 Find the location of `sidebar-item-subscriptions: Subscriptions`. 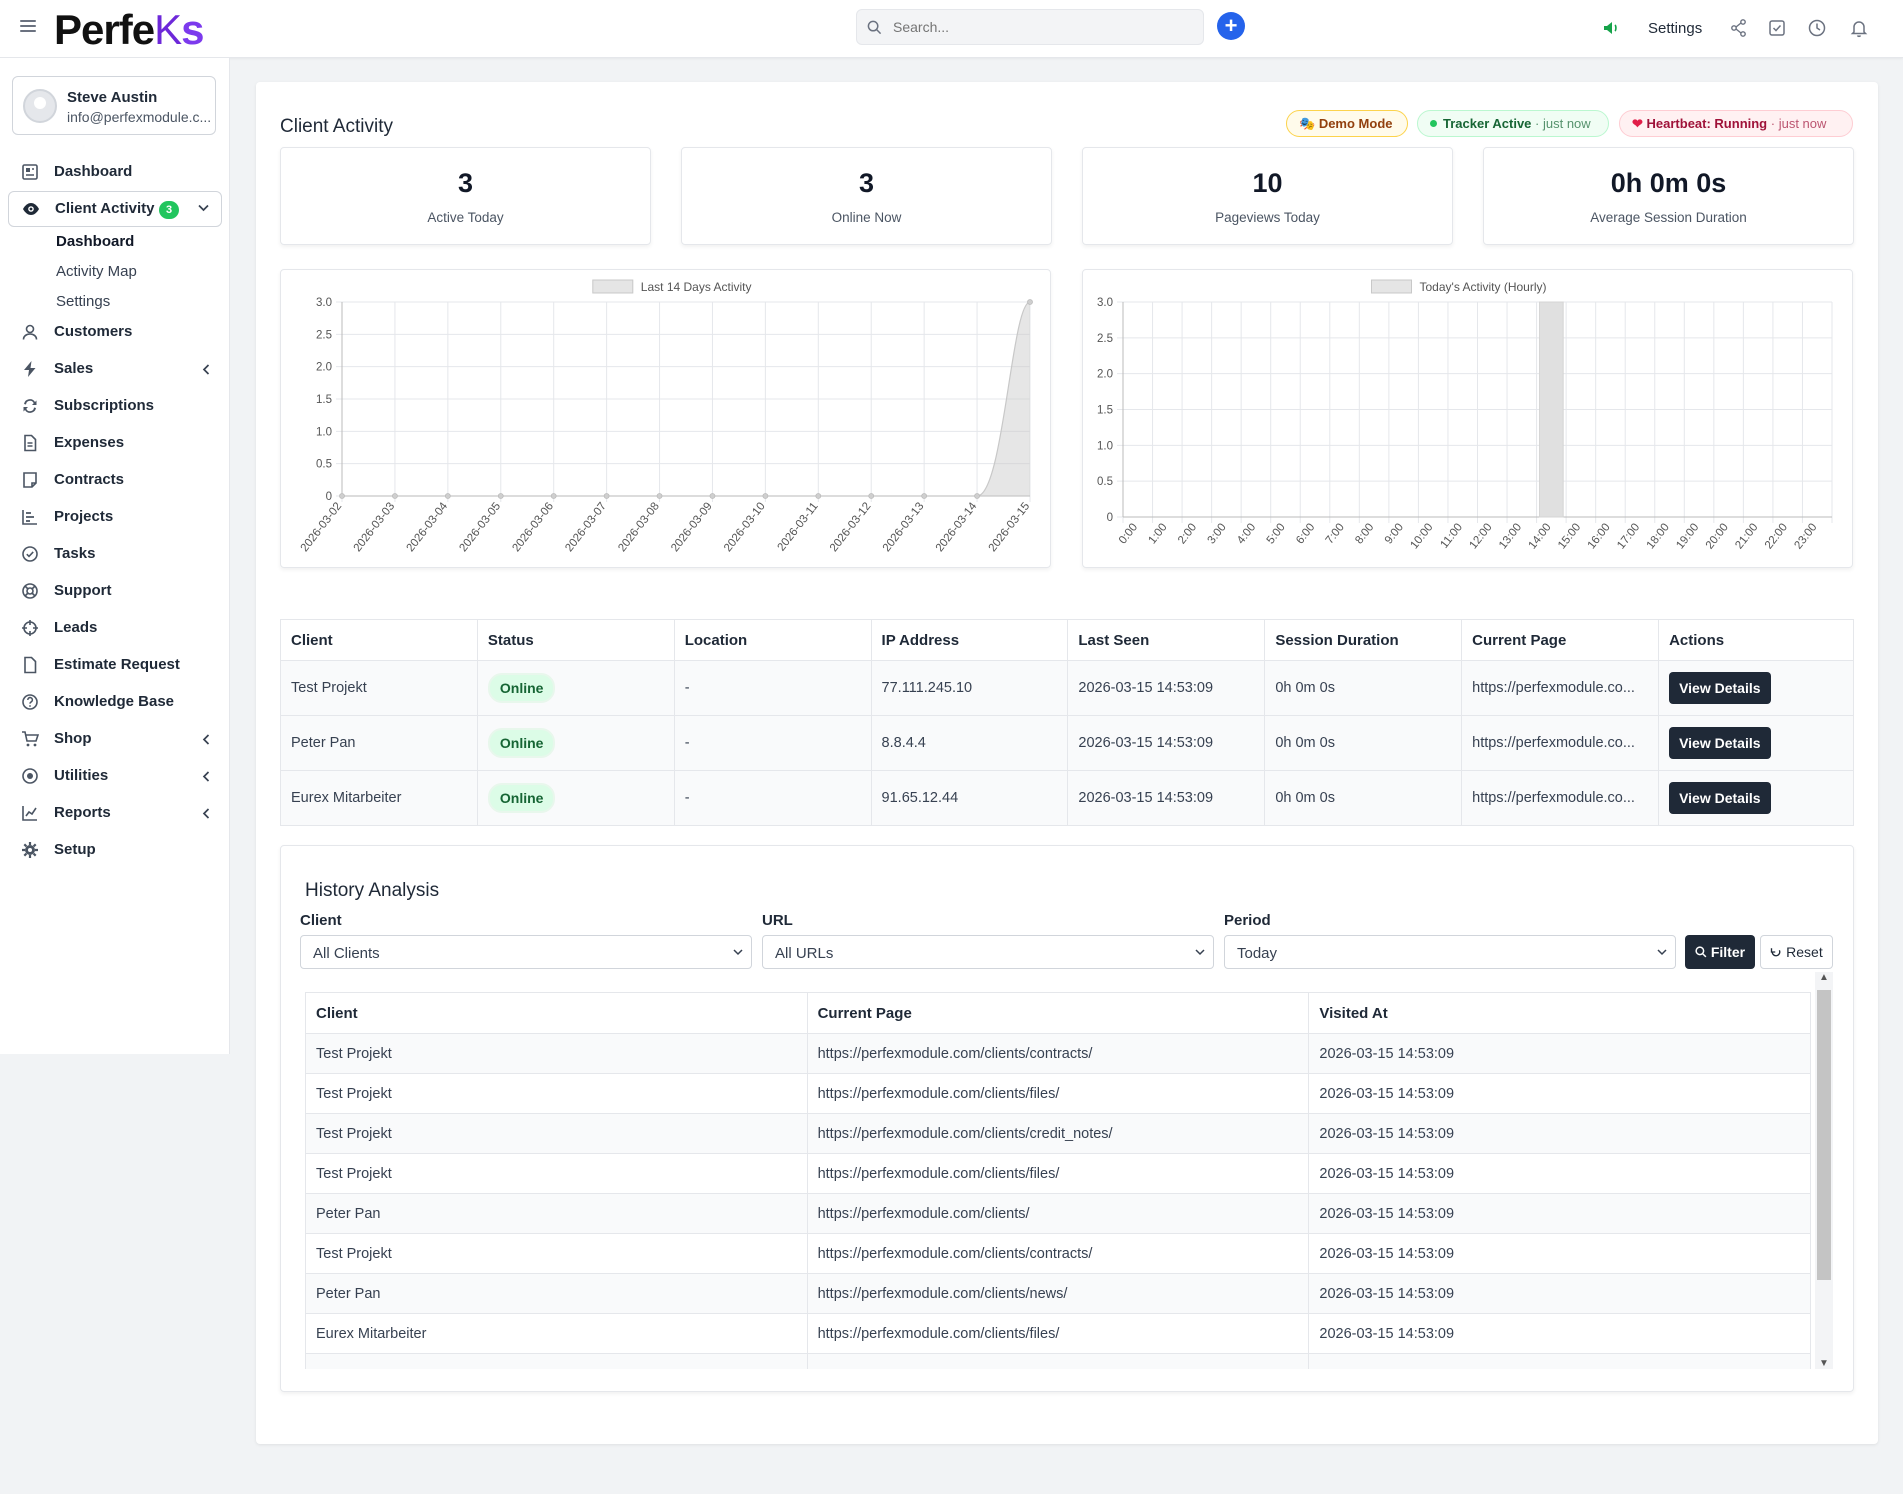

sidebar-item-subscriptions: Subscriptions is located at coordinates (115, 406).